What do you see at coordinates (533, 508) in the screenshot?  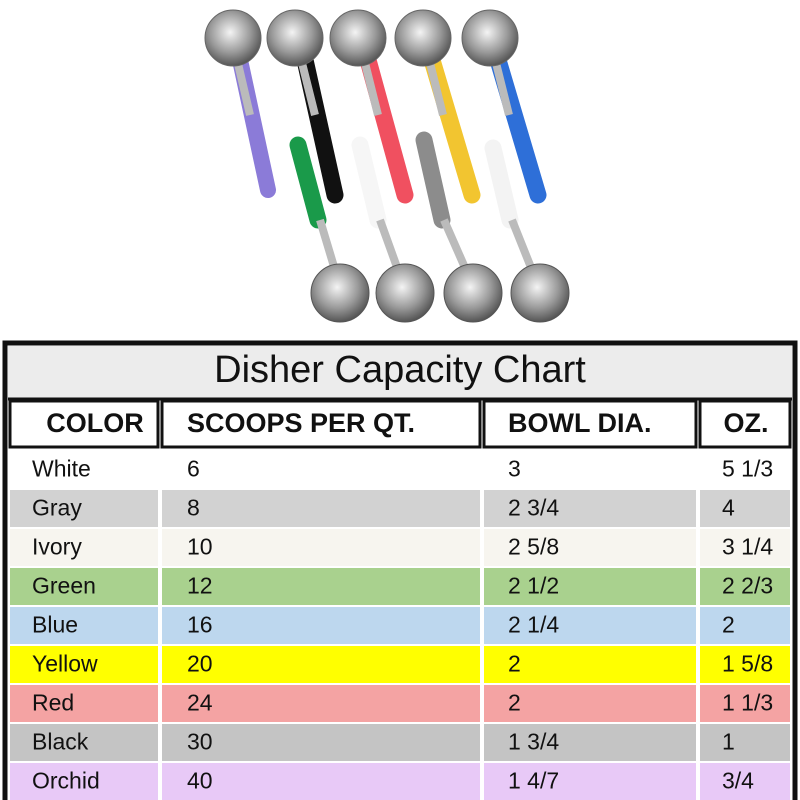 I see `cell-text: 2 3/4` at bounding box center [533, 508].